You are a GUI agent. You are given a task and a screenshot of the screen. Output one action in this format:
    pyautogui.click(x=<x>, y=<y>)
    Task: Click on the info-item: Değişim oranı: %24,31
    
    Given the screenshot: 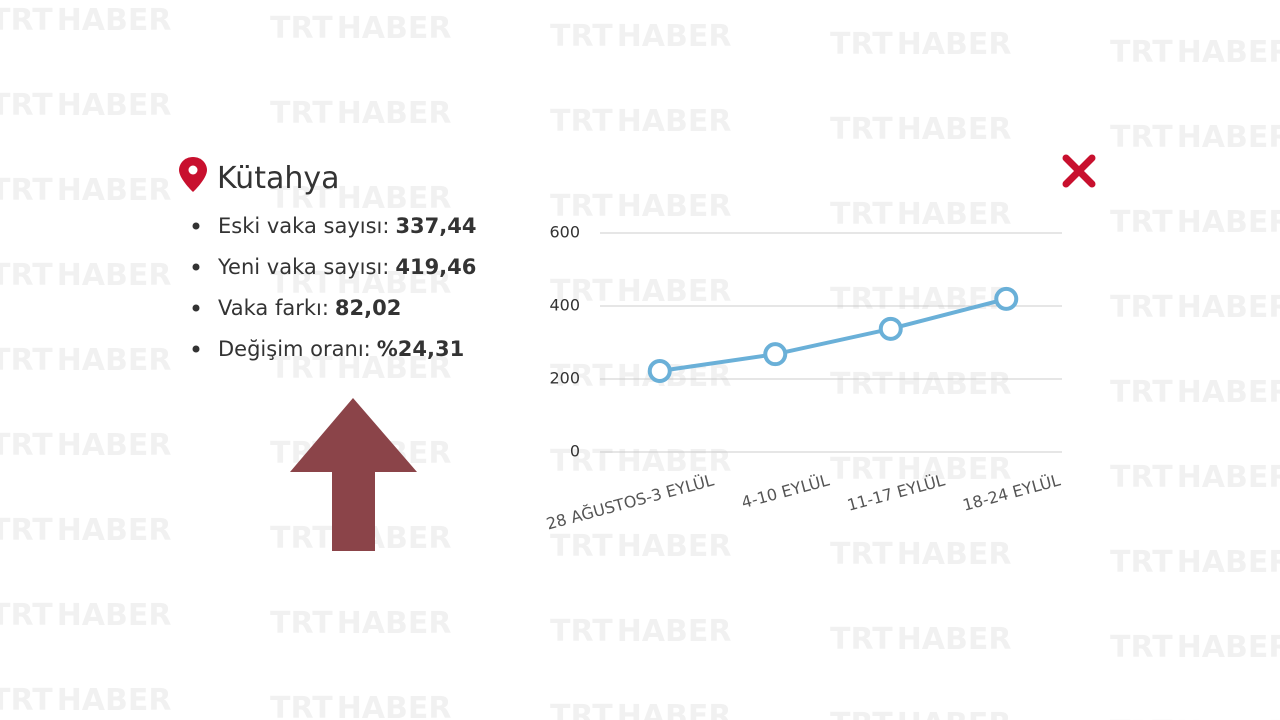 What is the action you would take?
    pyautogui.click(x=341, y=349)
    